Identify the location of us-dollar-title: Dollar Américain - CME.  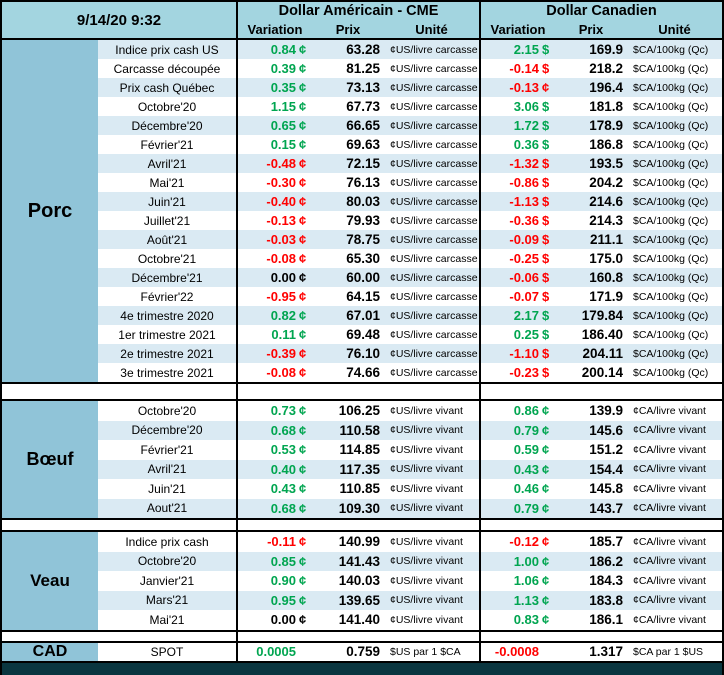
(358, 11).